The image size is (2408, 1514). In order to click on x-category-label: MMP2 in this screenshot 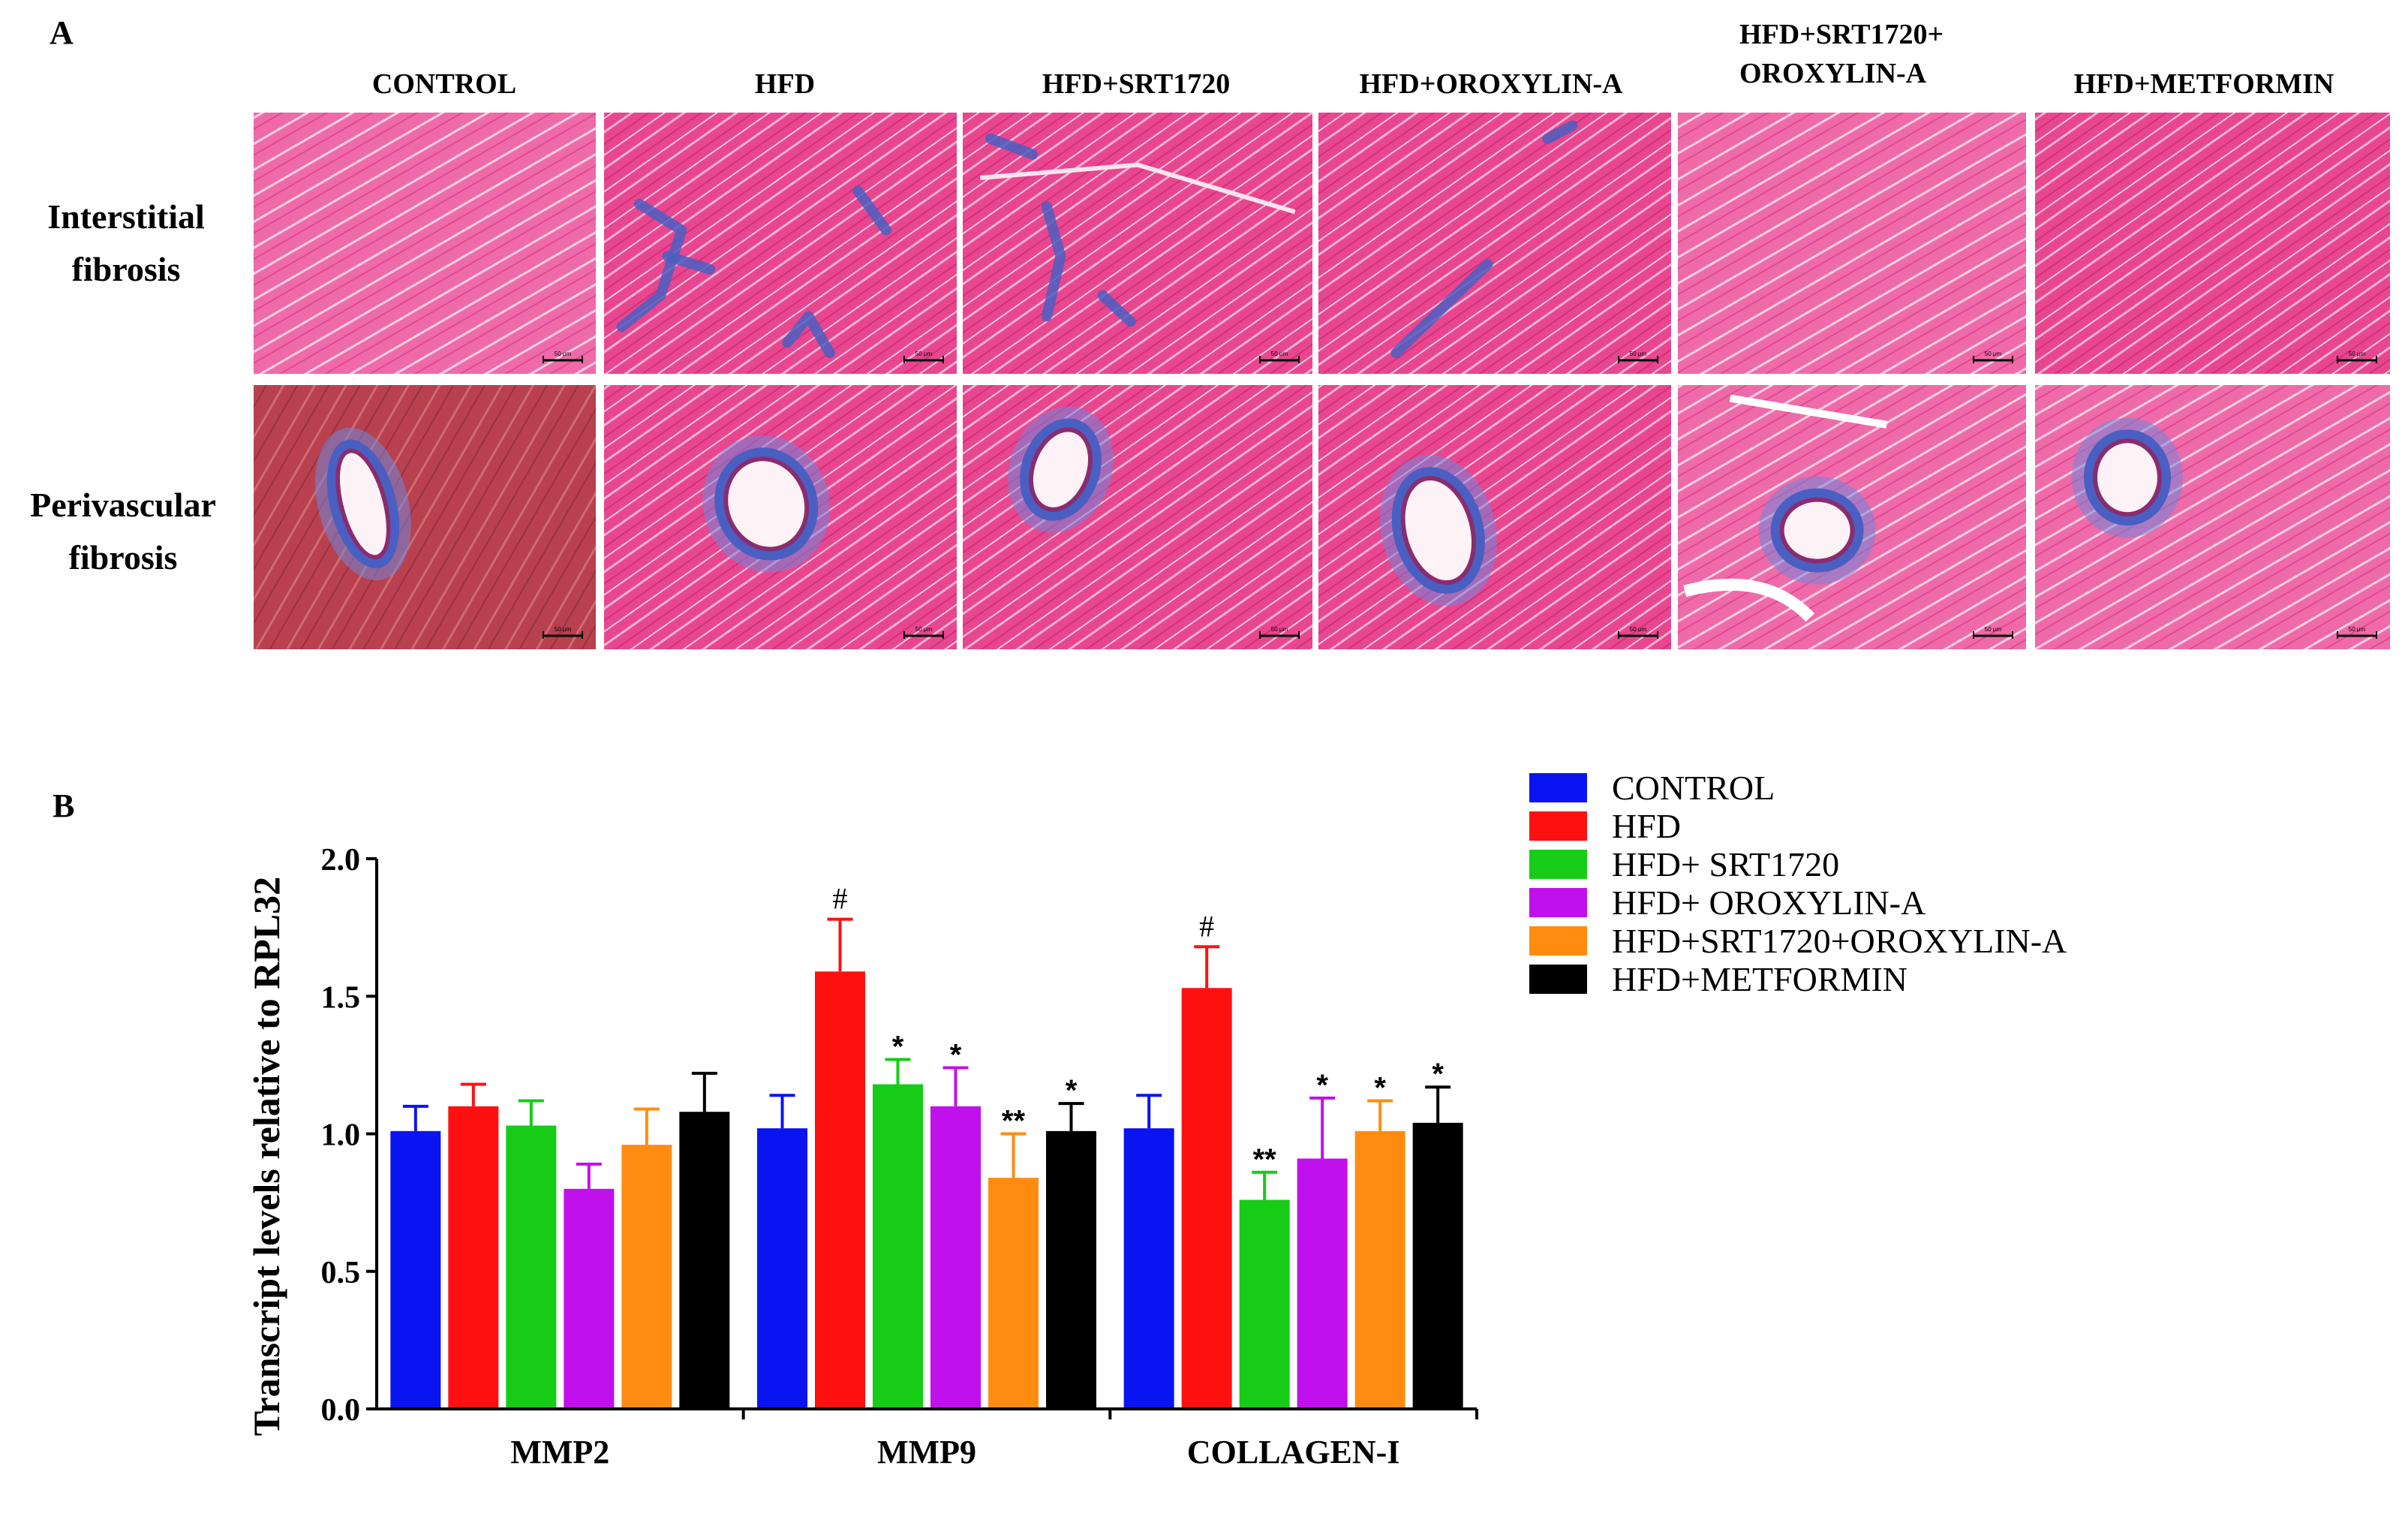, I will do `click(559, 1452)`.